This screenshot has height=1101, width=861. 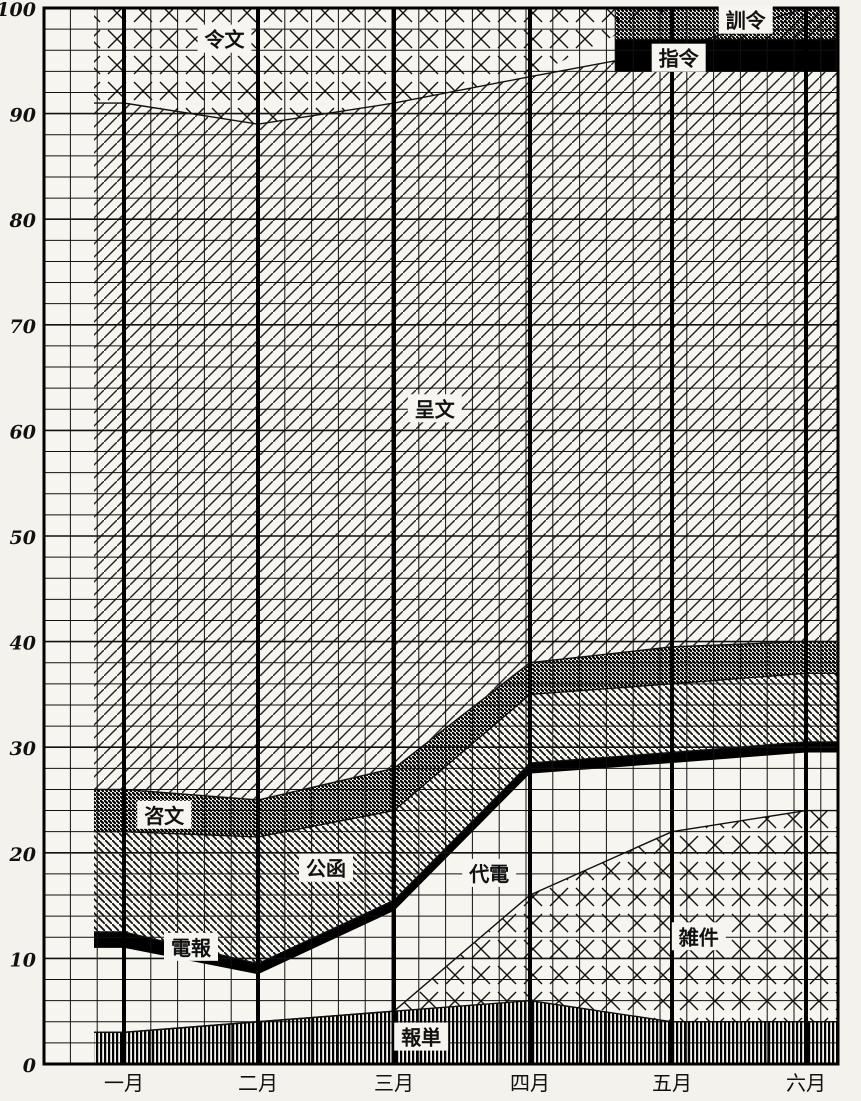 What do you see at coordinates (23, 327) in the screenshot?
I see `y-tick-label: 70` at bounding box center [23, 327].